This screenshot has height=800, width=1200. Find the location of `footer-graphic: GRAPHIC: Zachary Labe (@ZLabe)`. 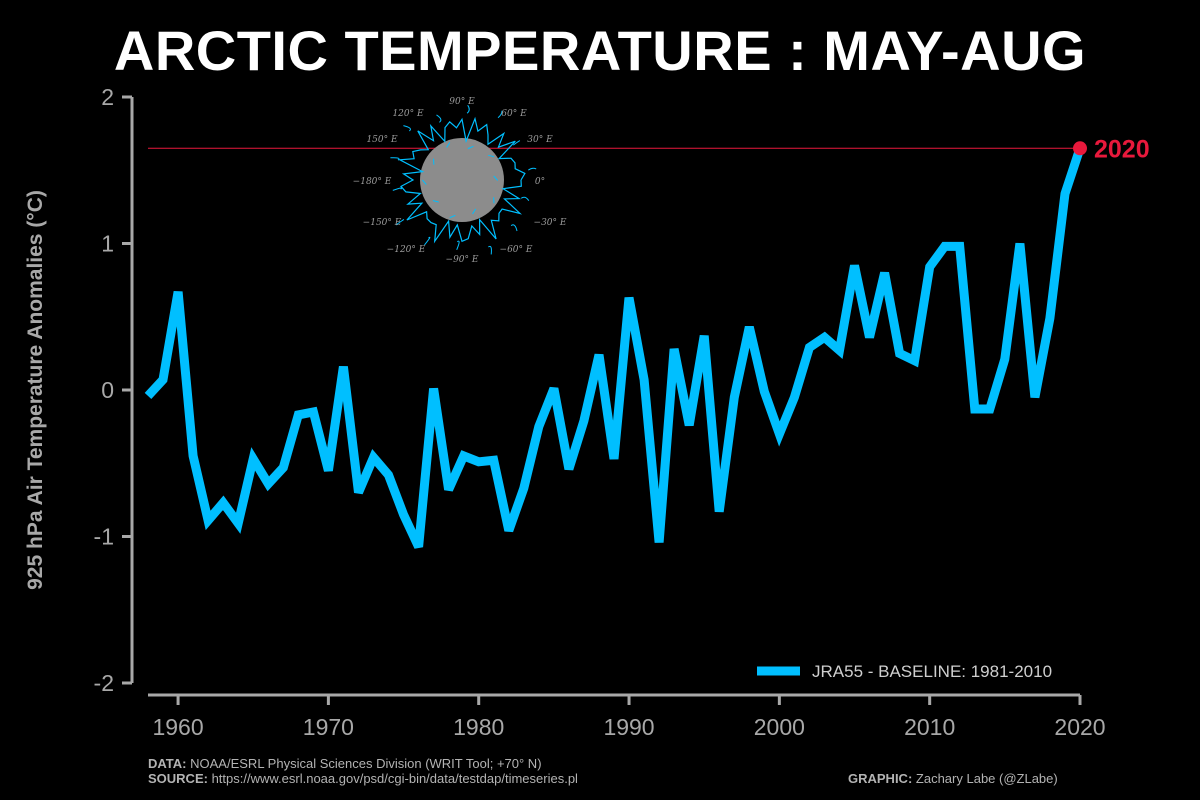

footer-graphic: GRAPHIC: Zachary Labe (@ZLabe) is located at coordinates (953, 778).